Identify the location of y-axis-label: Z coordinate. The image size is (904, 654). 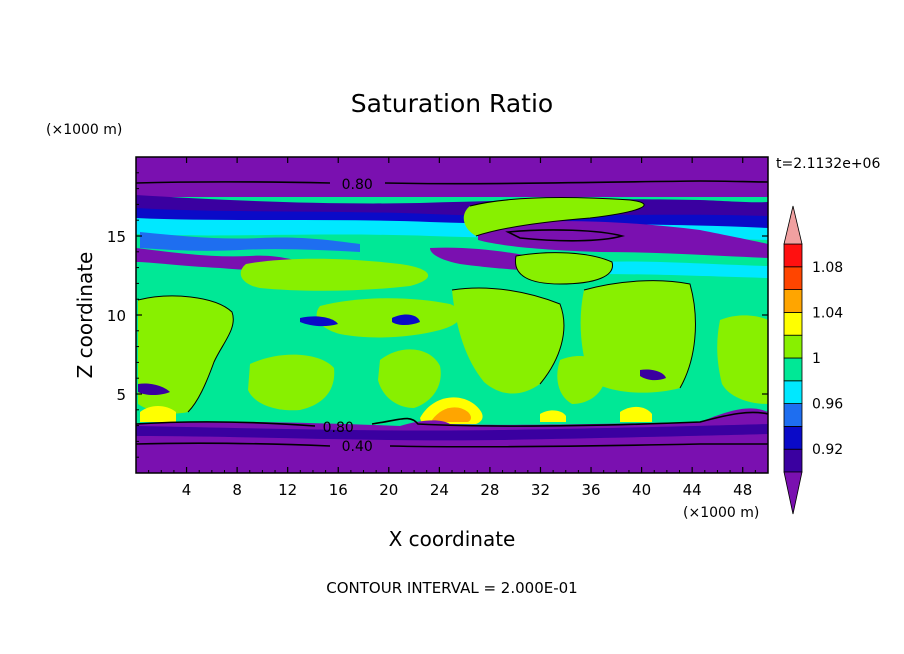
(85, 315).